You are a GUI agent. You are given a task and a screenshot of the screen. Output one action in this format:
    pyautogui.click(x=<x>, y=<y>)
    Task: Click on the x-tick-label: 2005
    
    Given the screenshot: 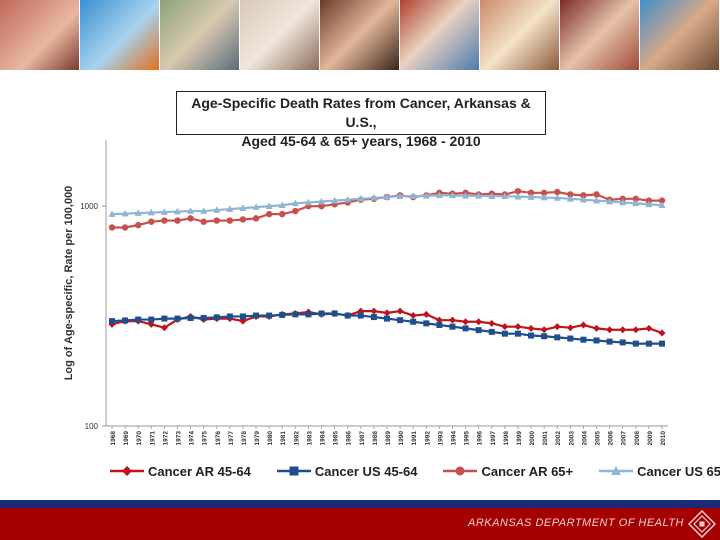 What is the action you would take?
    pyautogui.click(x=598, y=438)
    